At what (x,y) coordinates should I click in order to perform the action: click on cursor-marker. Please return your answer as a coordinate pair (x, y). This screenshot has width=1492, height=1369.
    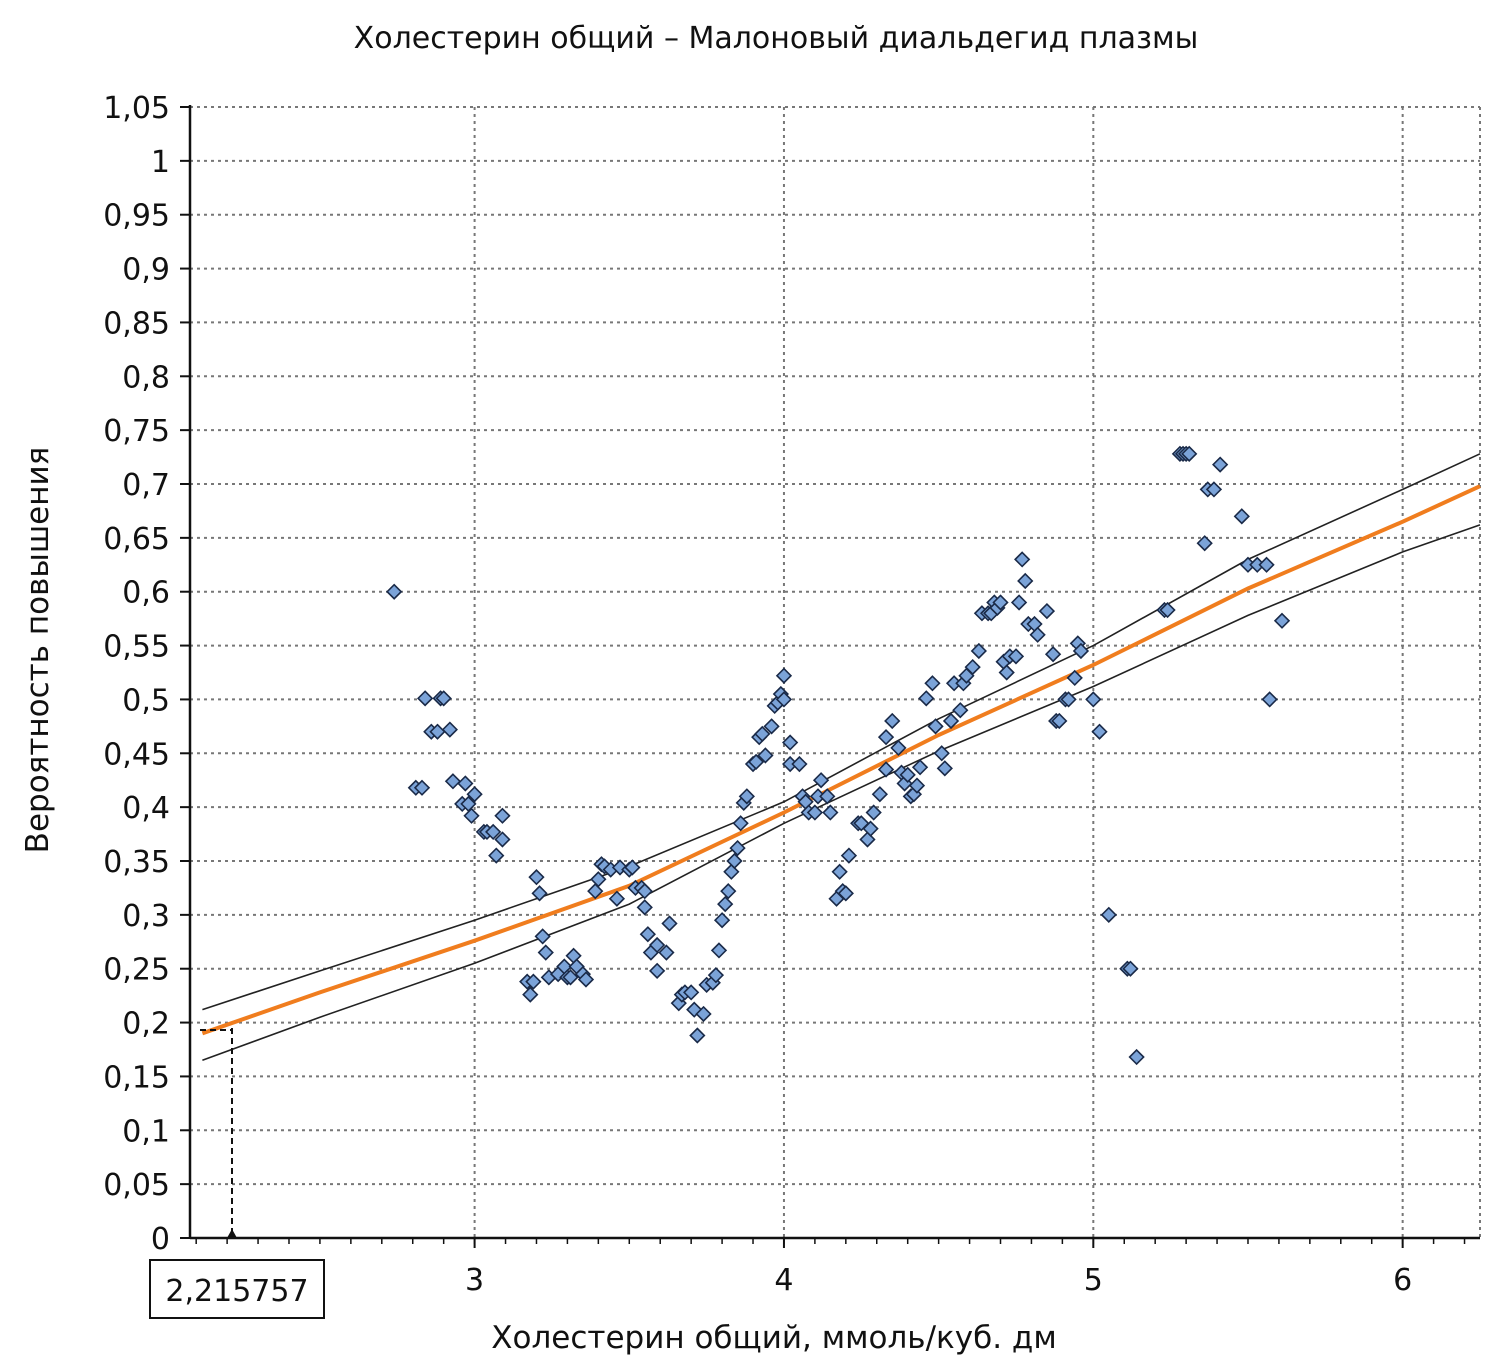
    Looking at the image, I should click on (218, 1132).